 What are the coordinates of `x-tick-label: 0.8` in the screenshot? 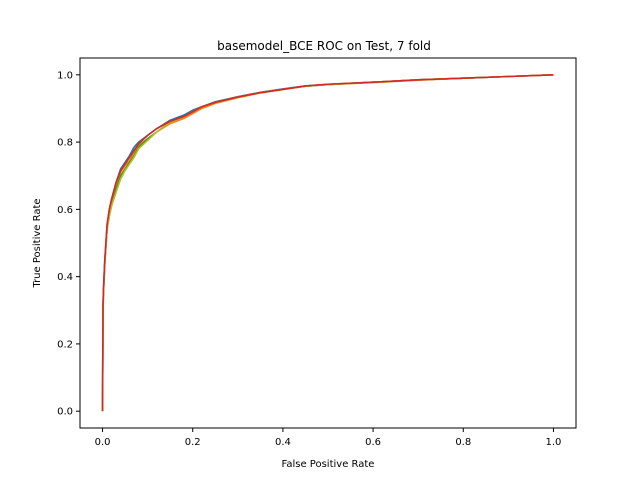 It's located at (463, 442).